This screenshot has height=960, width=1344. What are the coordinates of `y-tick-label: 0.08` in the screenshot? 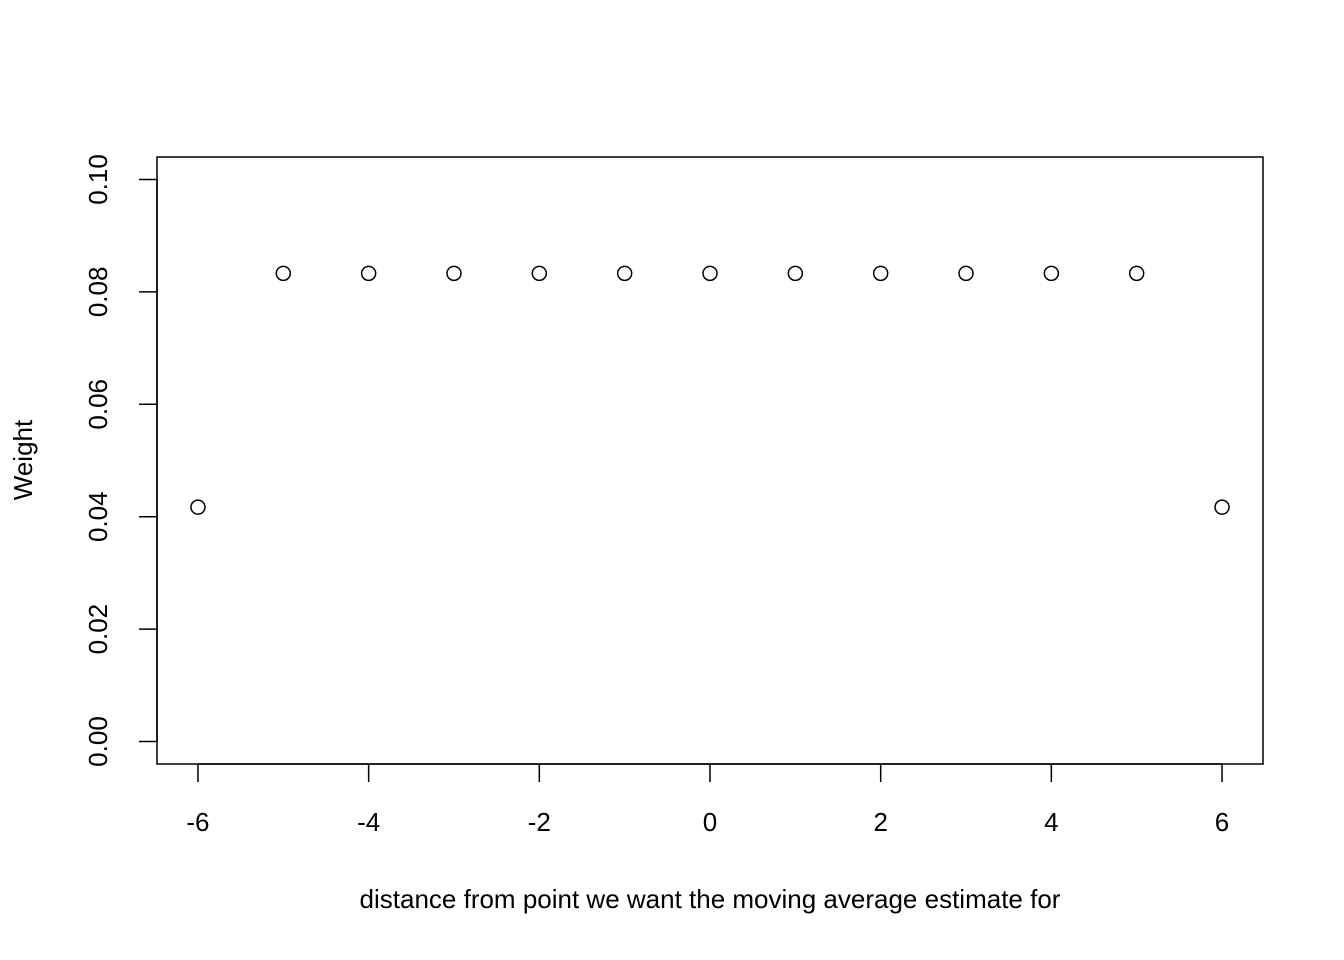 It's located at (98, 292).